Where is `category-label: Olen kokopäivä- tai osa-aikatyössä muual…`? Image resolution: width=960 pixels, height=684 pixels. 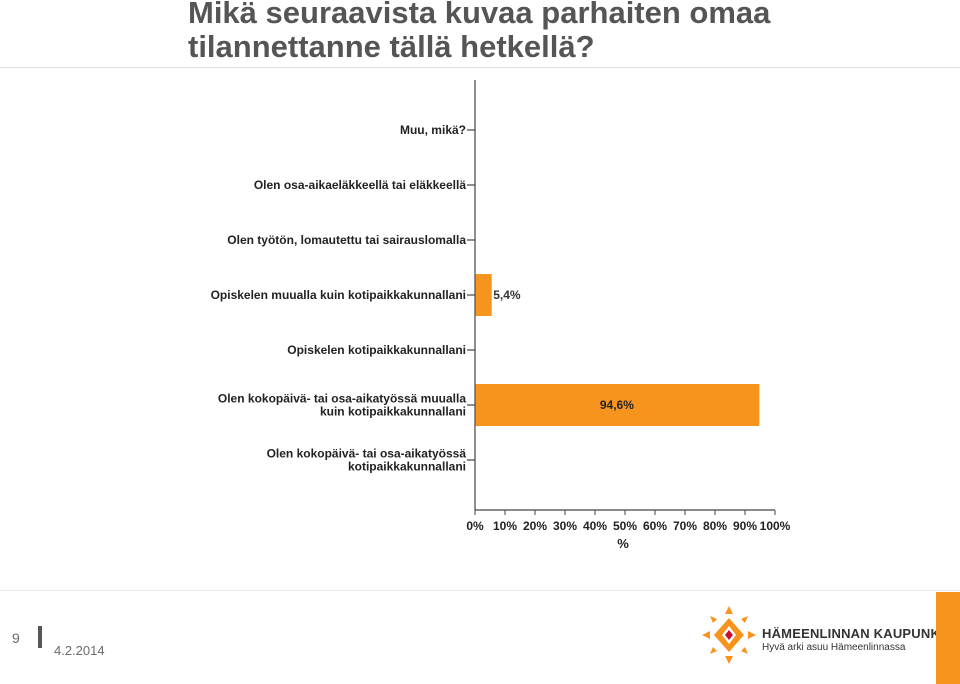 category-label: Olen kokopäivä- tai osa-aikatyössä muual… is located at coordinates (342, 399).